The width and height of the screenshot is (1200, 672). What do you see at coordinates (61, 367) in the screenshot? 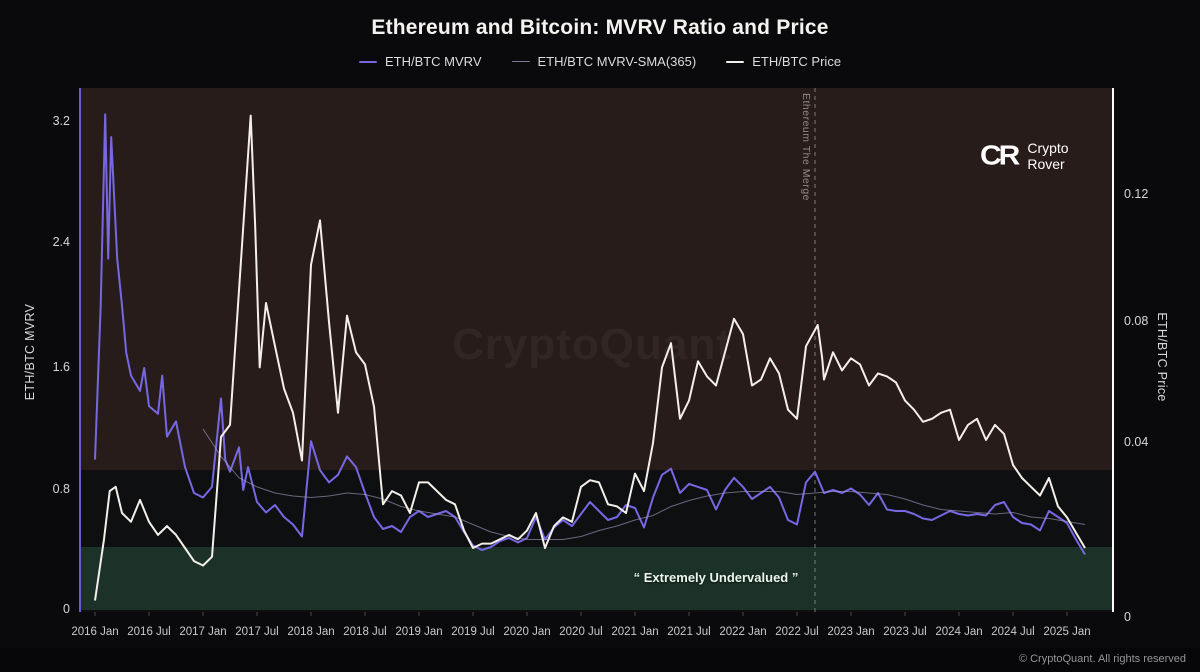
I see `left-tick-label: 1.6` at bounding box center [61, 367].